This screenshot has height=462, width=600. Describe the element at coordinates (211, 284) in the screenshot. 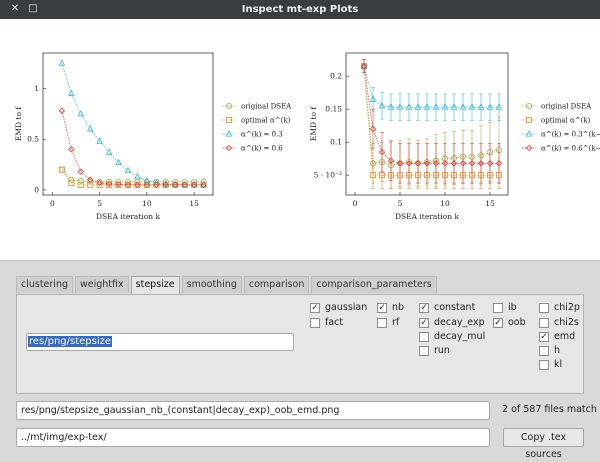

I see `tab-smoothing: smoothing` at that location.